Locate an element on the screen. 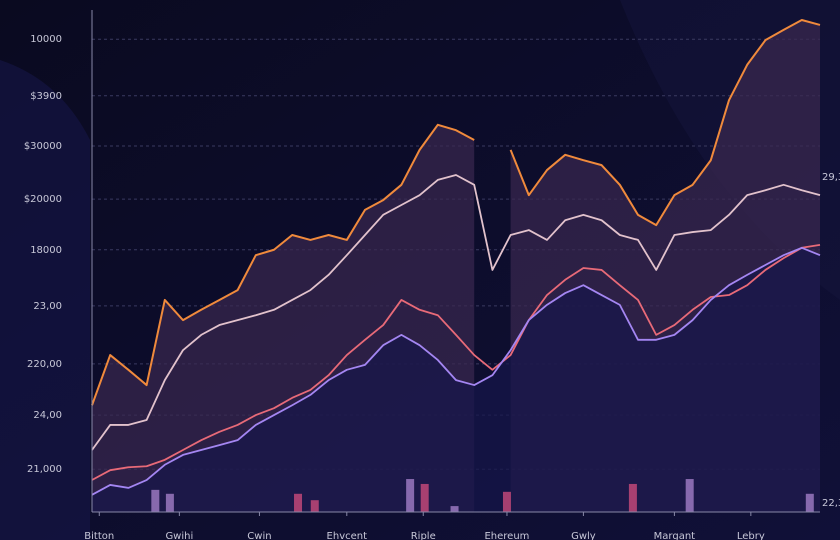  x-tick-label: Lebry is located at coordinates (751, 535).